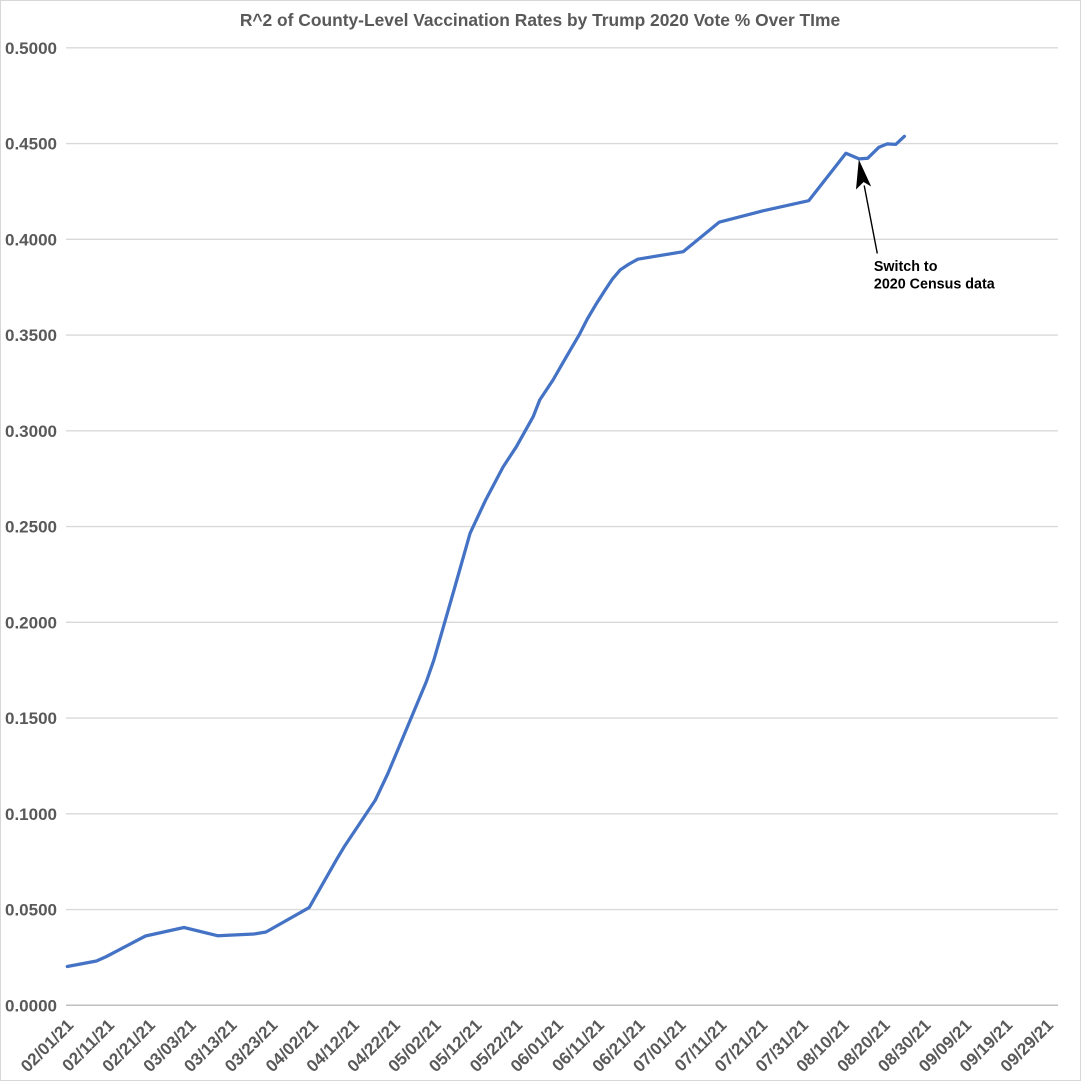 The image size is (1081, 1081). I want to click on svg-text: Switch to, so click(906, 267).